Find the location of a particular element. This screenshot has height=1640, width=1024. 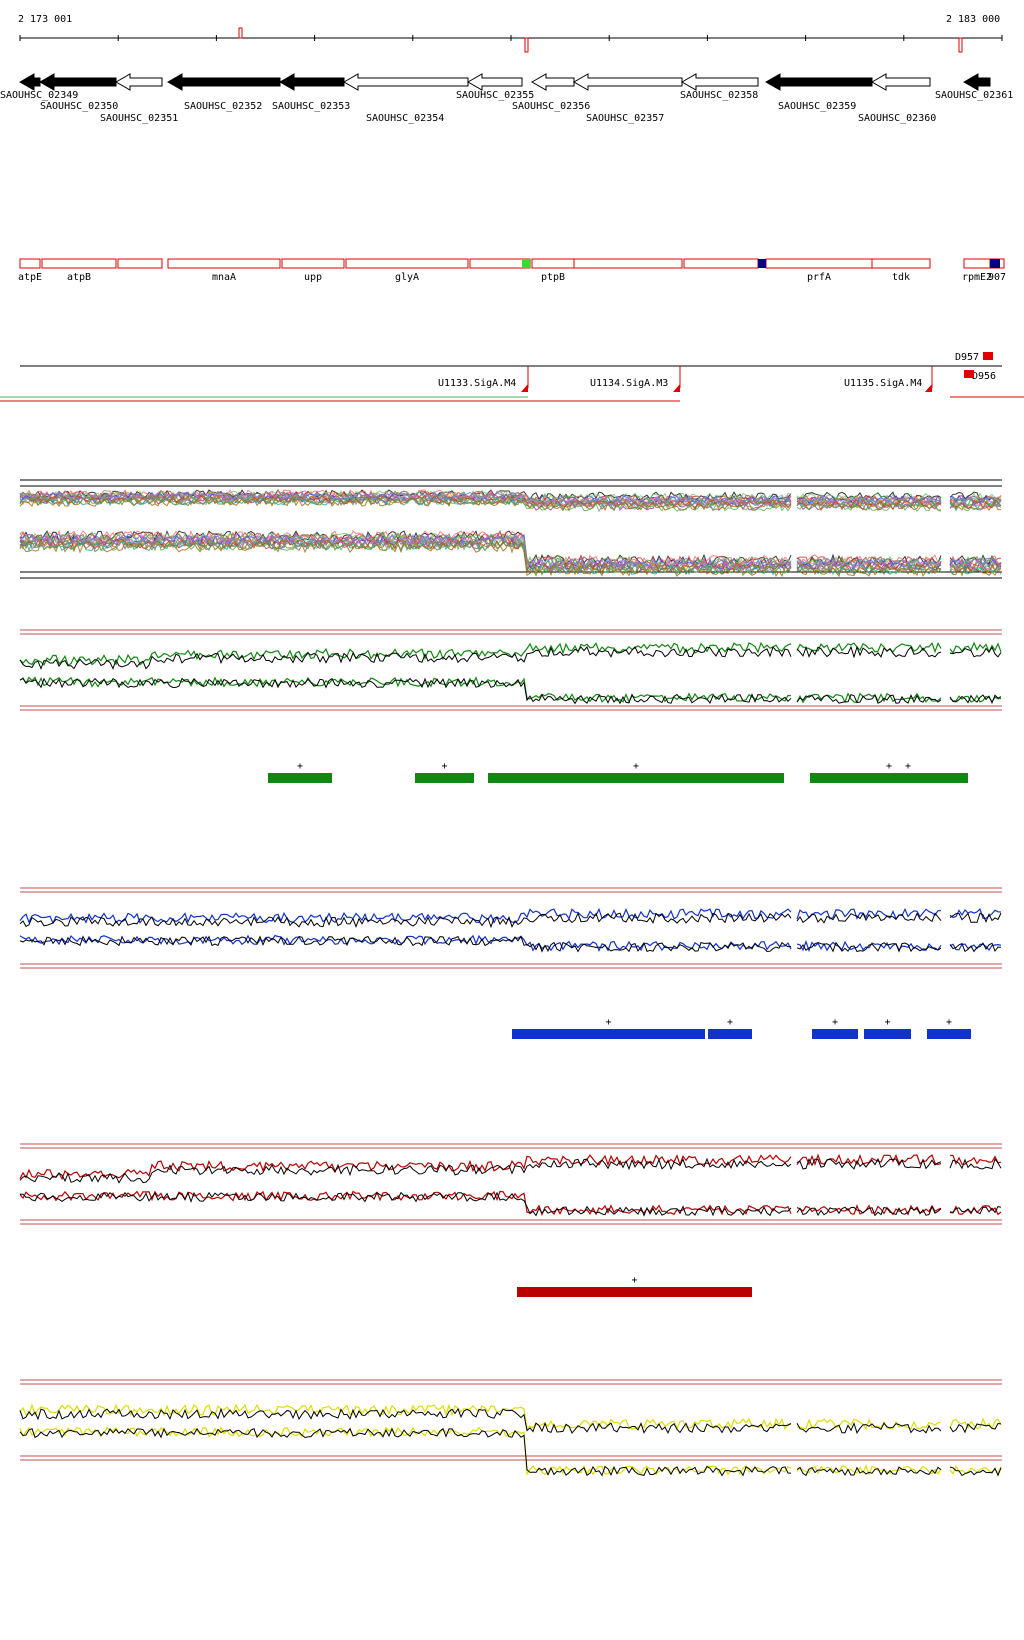

terminator-label-2: D956 is located at coordinates (984, 376).